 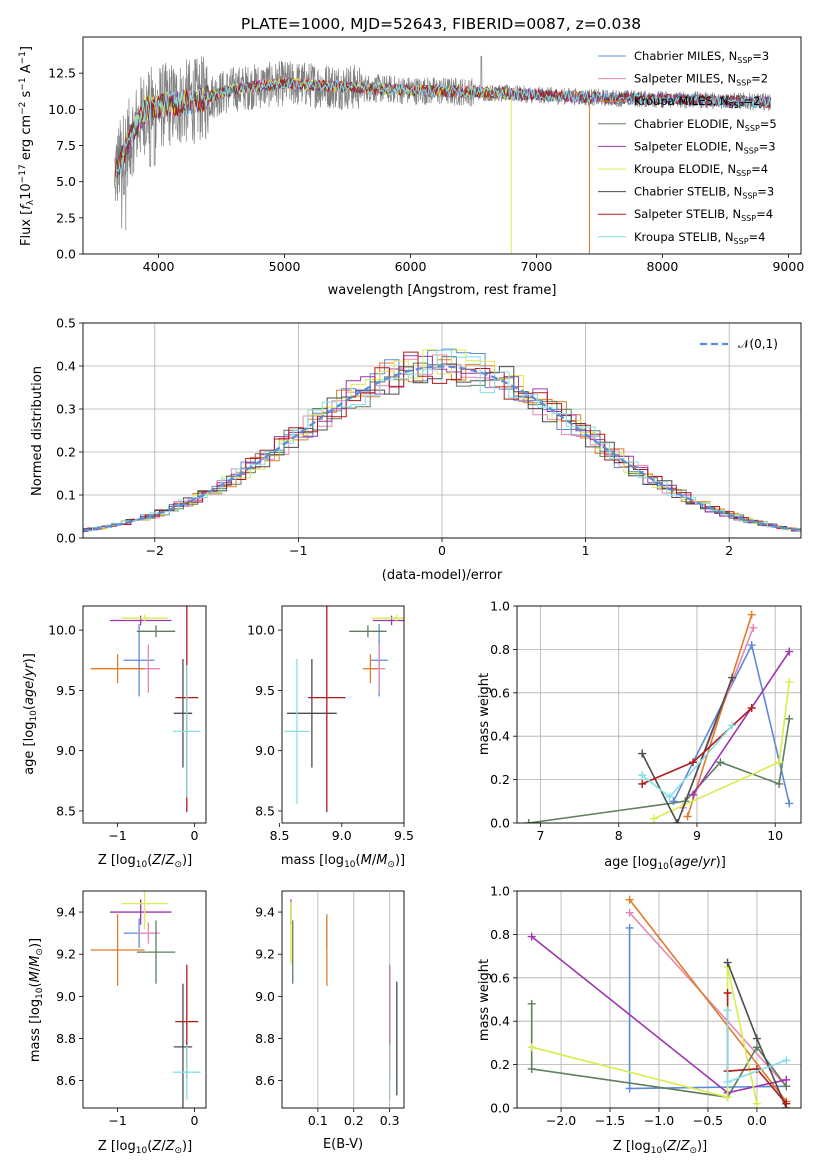 What do you see at coordinates (390, 1120) in the screenshot?
I see `mass-vs-ebv-x-tick-label: 0.3` at bounding box center [390, 1120].